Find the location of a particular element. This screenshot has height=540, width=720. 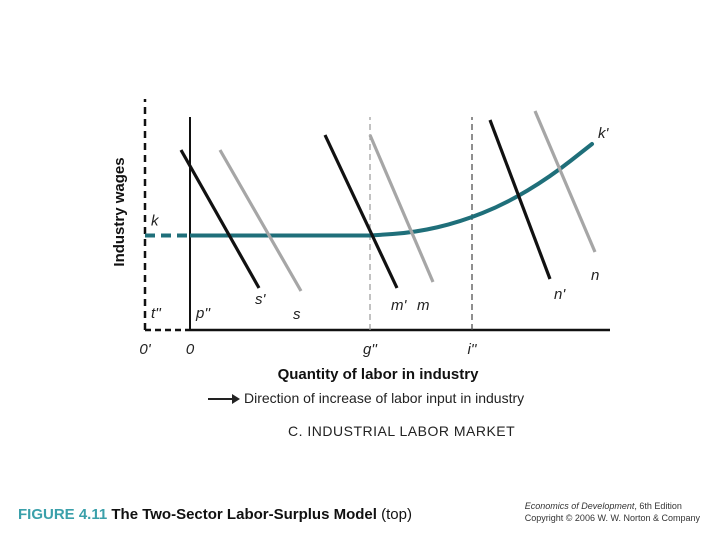

x-tick-label-1: g'' is located at coordinates (370, 349).